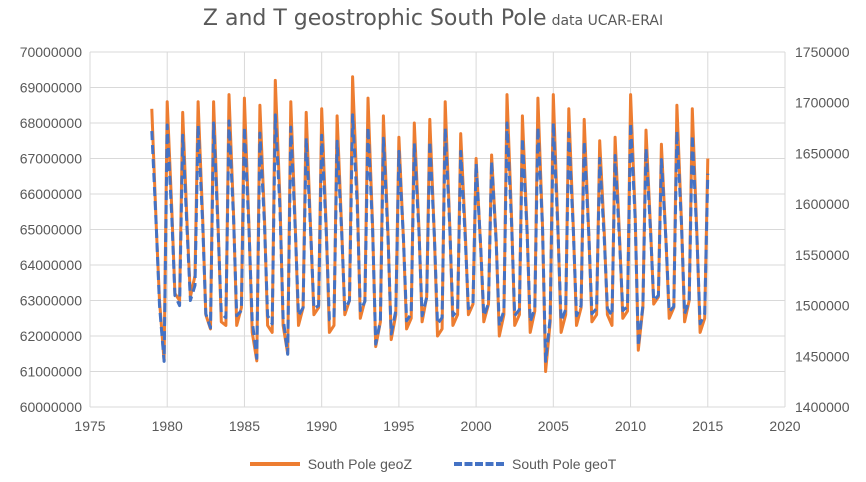  I want to click on y-left-tick-label: 68000000, so click(51, 123).